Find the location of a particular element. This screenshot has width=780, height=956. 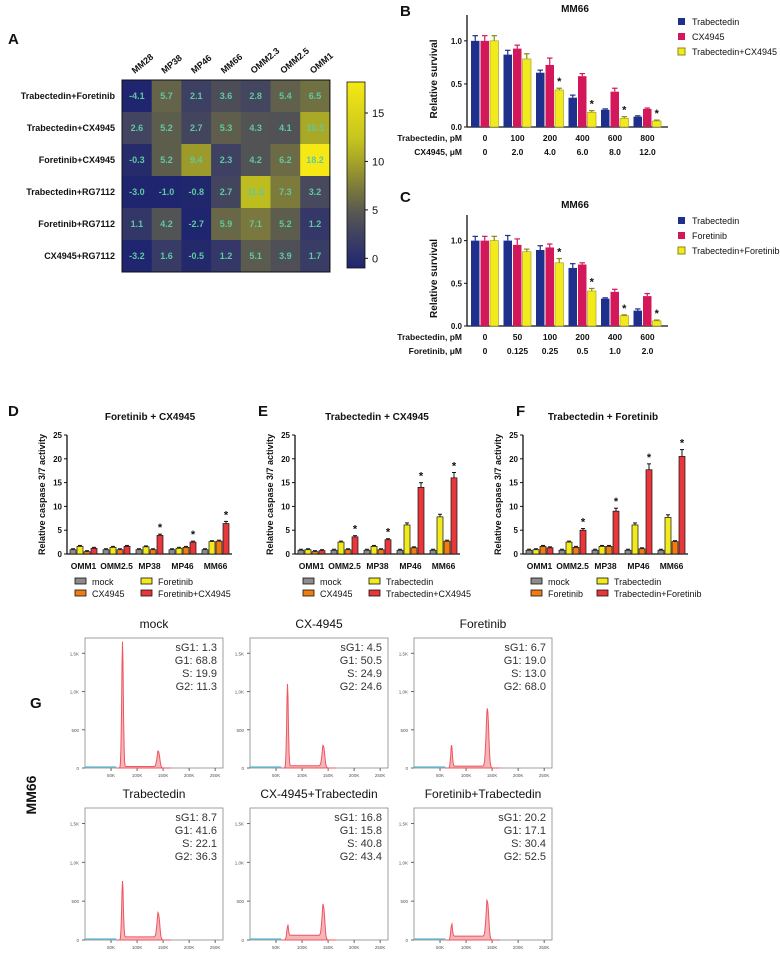

heatmap-cell-value: 3.2 is located at coordinates (315, 192).